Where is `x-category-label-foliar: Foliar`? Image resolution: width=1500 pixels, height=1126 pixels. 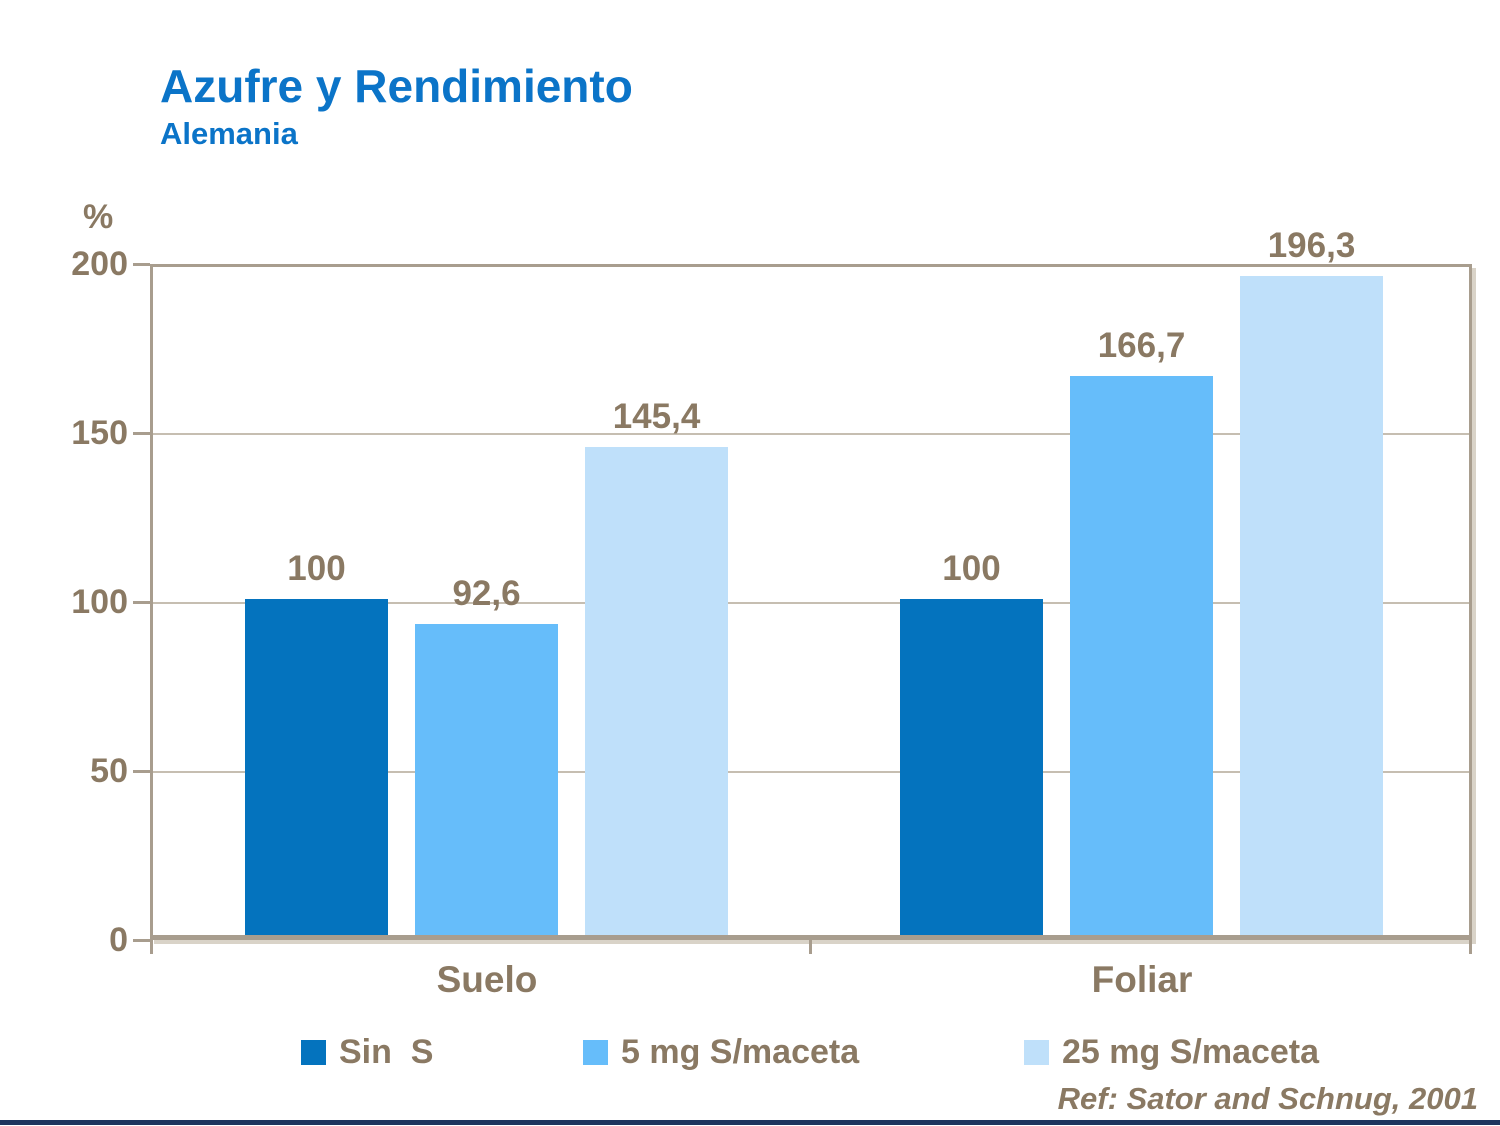
x-category-label-foliar: Foliar is located at coordinates (1142, 979).